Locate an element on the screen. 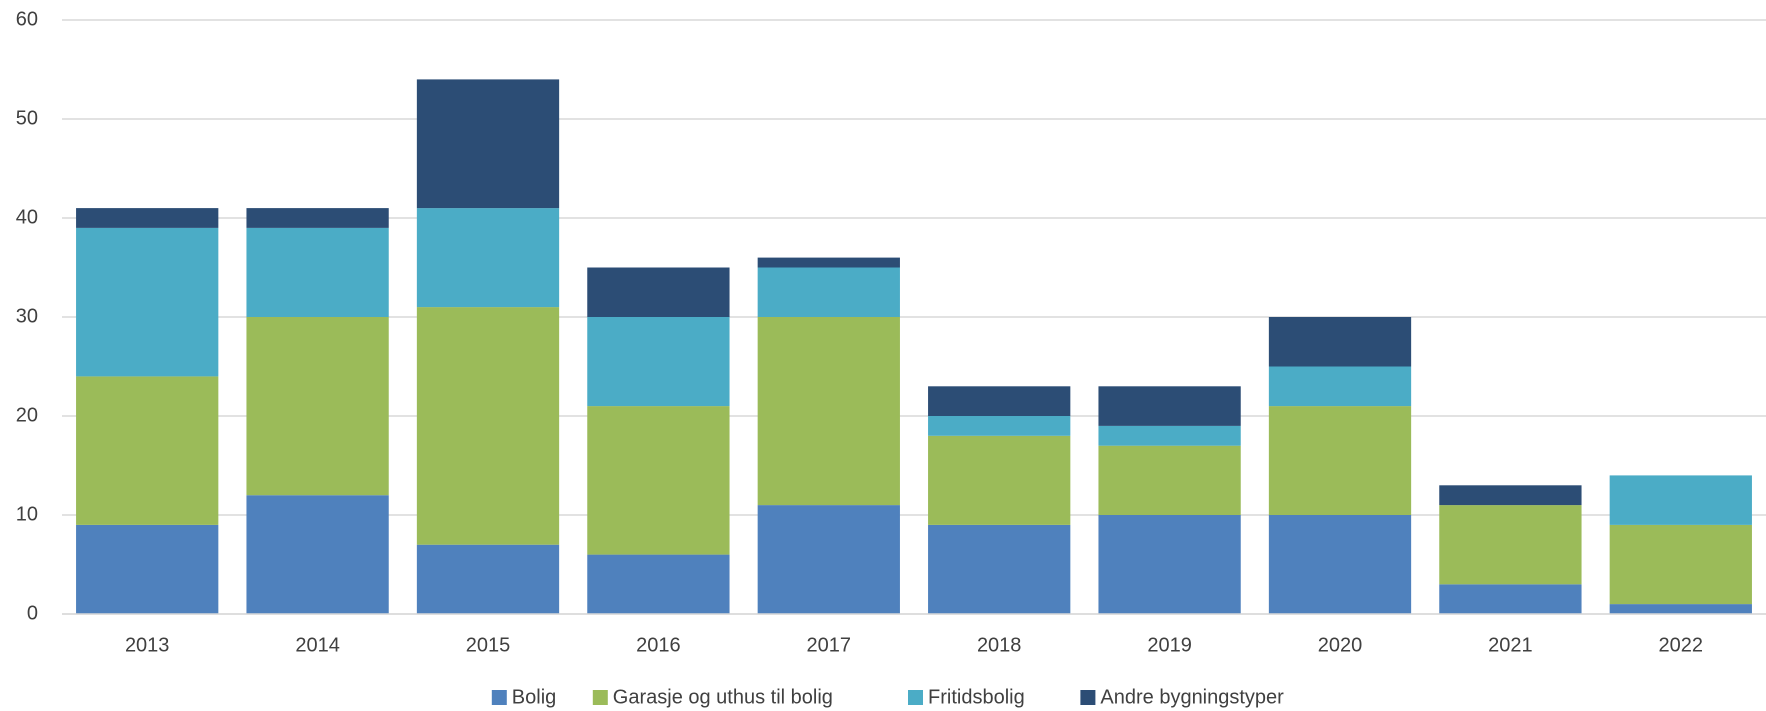 This screenshot has width=1766, height=711. x-tick-label: 2021 is located at coordinates (1510, 645).